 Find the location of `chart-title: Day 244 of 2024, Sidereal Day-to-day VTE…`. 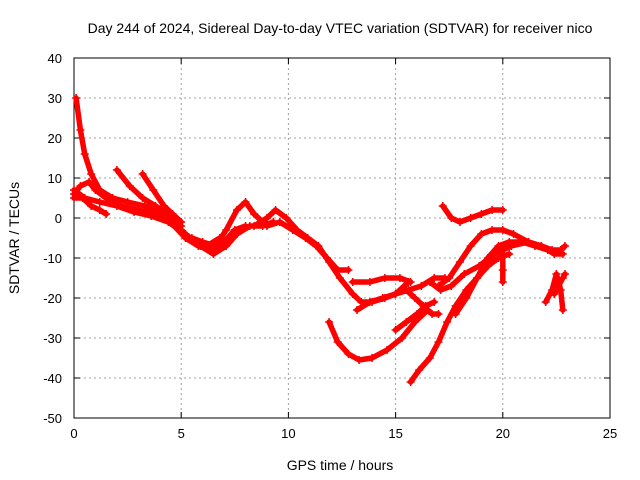

chart-title: Day 244 of 2024, Sidereal Day-to-day VTE… is located at coordinates (340, 28).